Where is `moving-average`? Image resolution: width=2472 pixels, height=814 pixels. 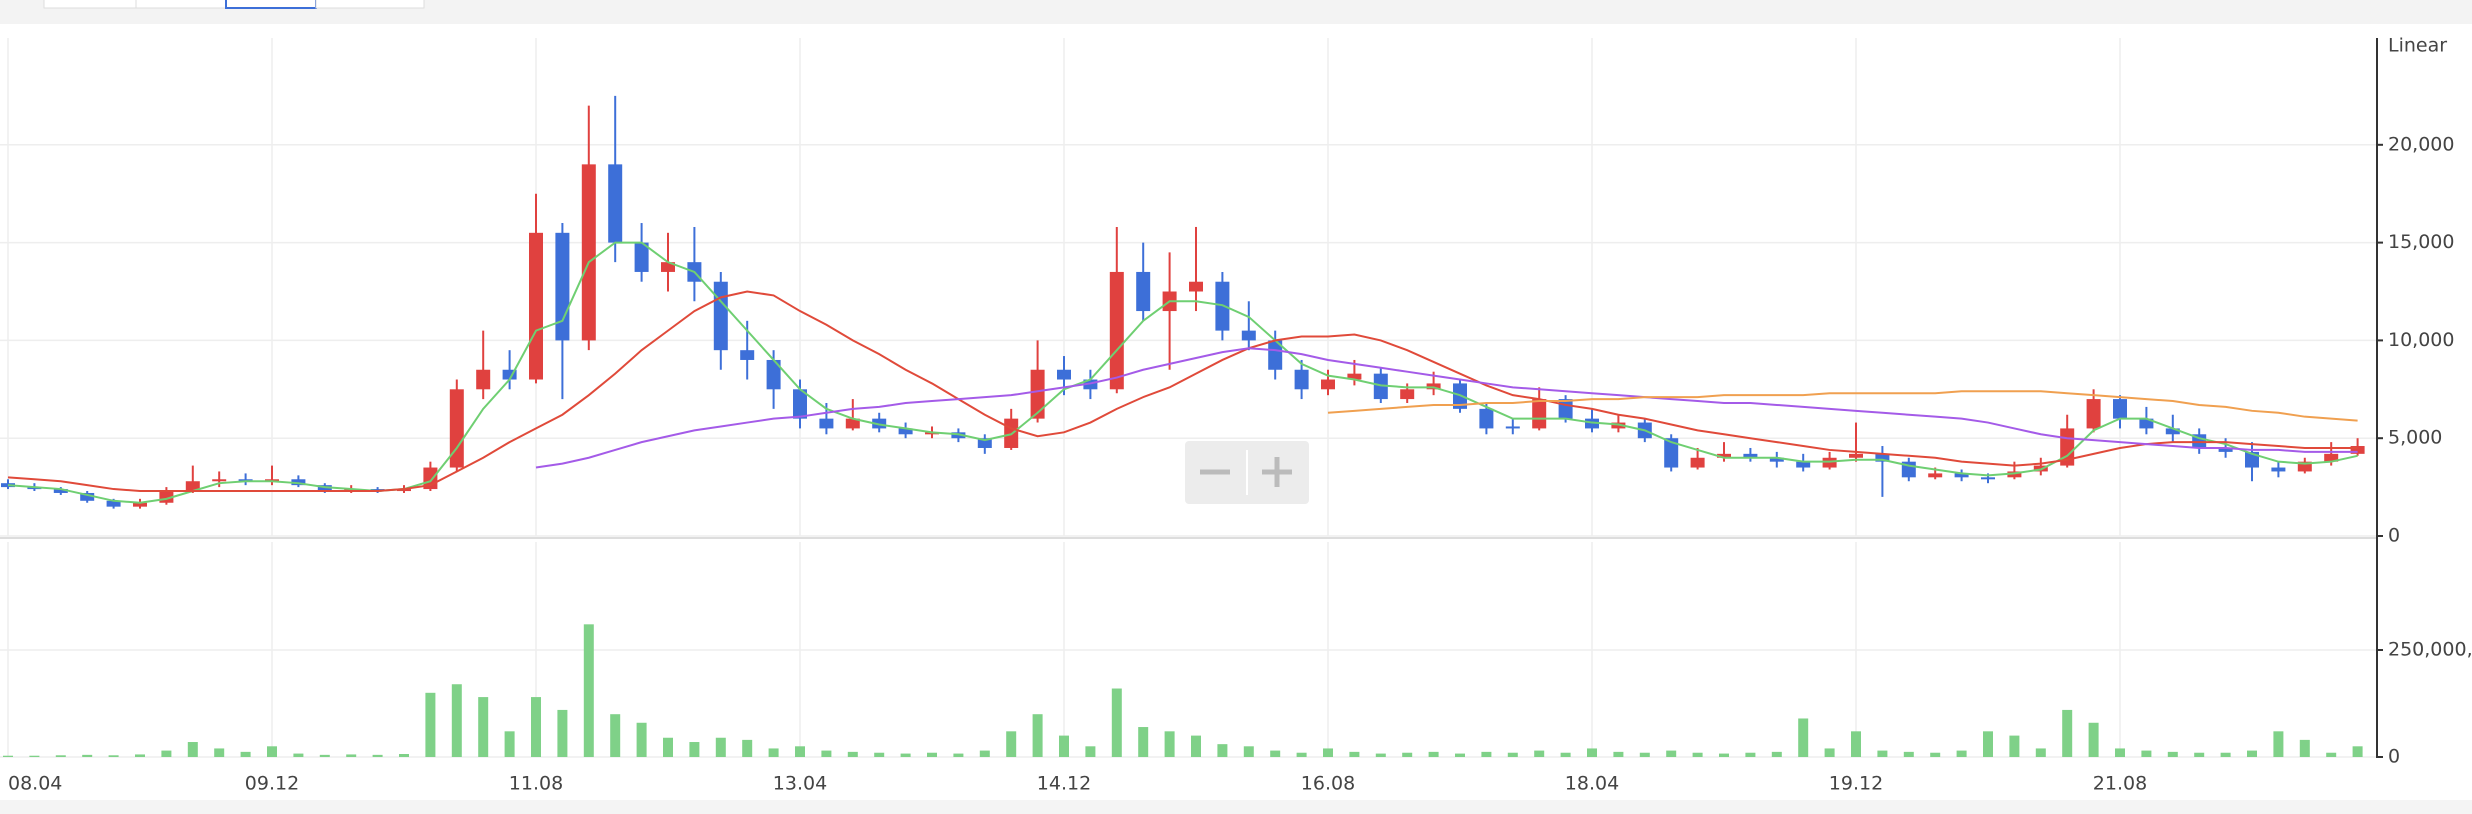
moving-average is located at coordinates (1842, 406).